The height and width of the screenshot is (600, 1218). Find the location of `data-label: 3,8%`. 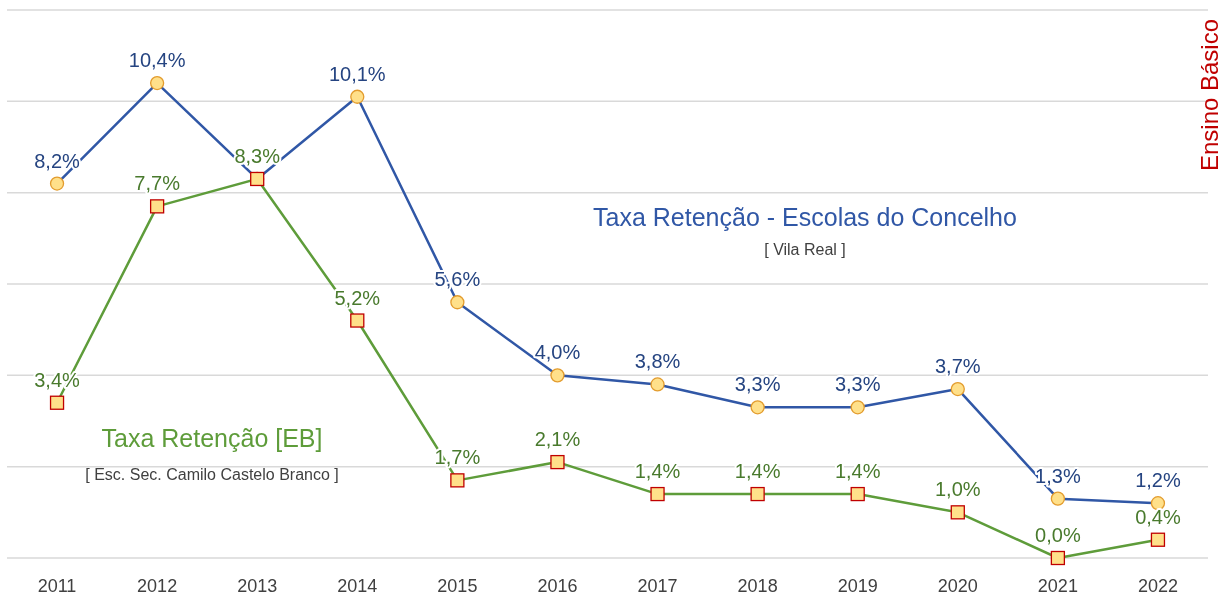

data-label: 3,8% is located at coordinates (657, 361).